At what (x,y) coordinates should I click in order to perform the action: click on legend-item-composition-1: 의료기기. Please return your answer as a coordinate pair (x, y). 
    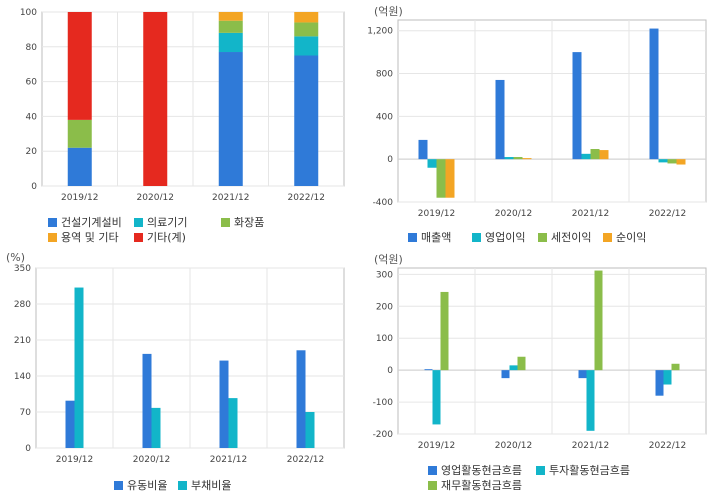
    Looking at the image, I should click on (160, 222).